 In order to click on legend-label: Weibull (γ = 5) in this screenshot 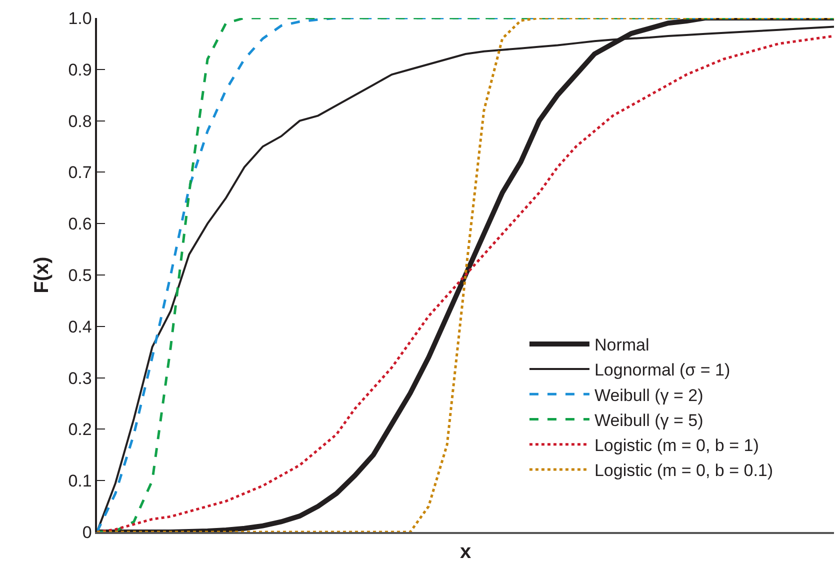, I will do `click(649, 420)`.